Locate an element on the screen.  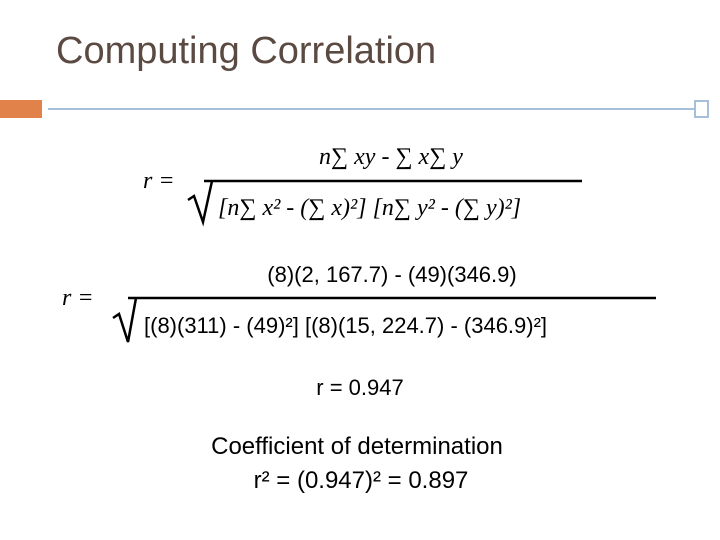
formula-numerator: n∑ xy - ∑ x∑ y is located at coordinates (391, 157).